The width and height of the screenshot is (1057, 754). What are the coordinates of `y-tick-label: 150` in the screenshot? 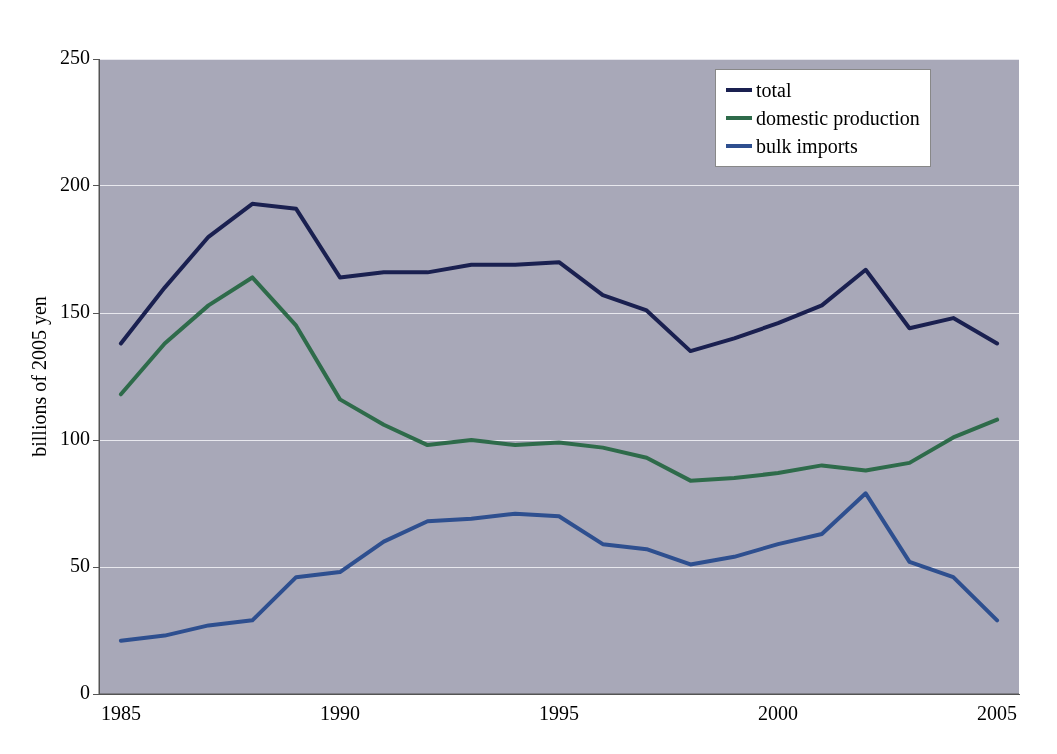 It's located at (75, 311).